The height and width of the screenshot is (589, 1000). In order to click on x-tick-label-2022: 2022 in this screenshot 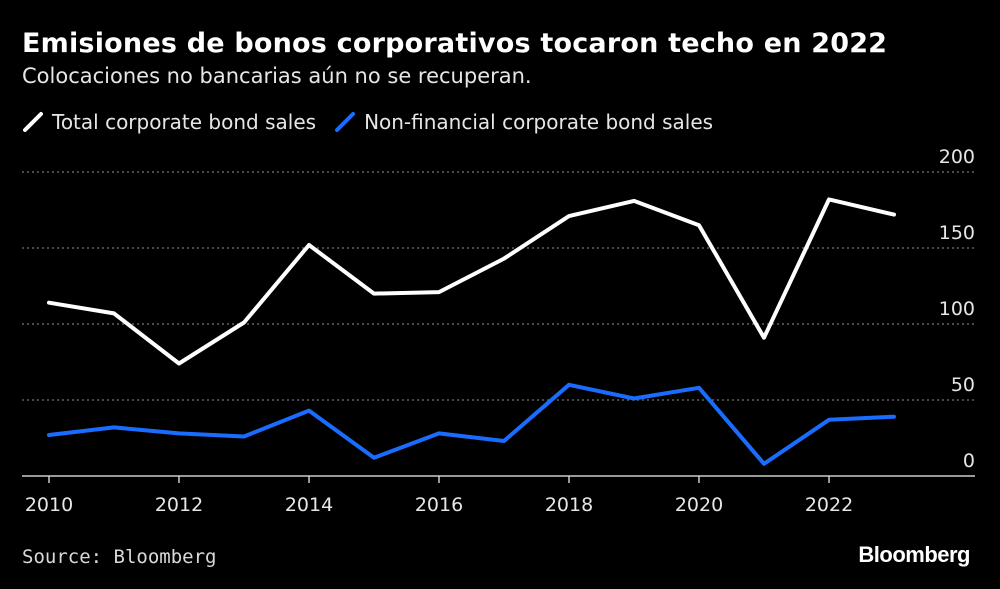, I will do `click(829, 505)`.